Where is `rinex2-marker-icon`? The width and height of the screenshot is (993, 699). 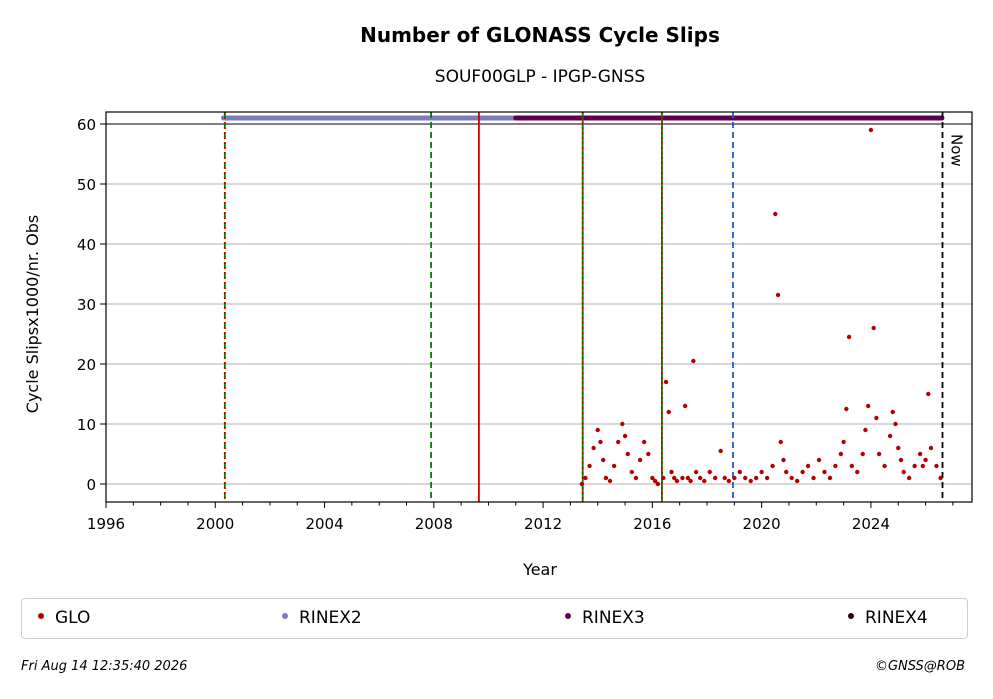 rinex2-marker-icon is located at coordinates (285, 616).